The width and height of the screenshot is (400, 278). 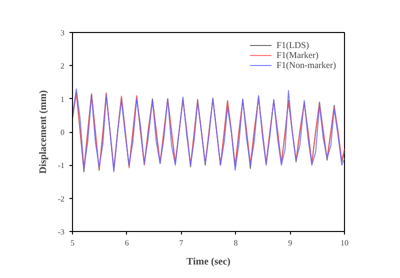 What do you see at coordinates (236, 243) in the screenshot?
I see `x-tick-label: 8` at bounding box center [236, 243].